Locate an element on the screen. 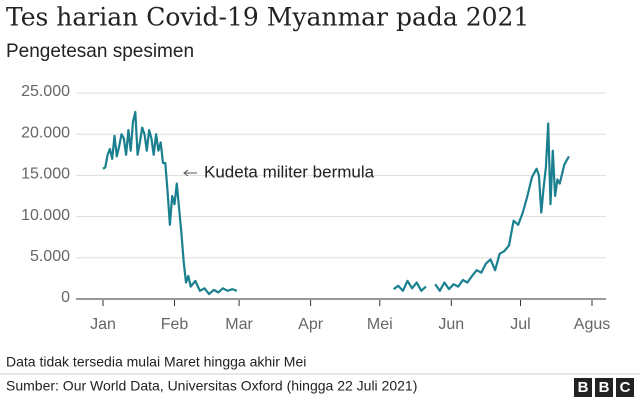 The height and width of the screenshot is (400, 640). x-tick-label: Jun is located at coordinates (451, 324).